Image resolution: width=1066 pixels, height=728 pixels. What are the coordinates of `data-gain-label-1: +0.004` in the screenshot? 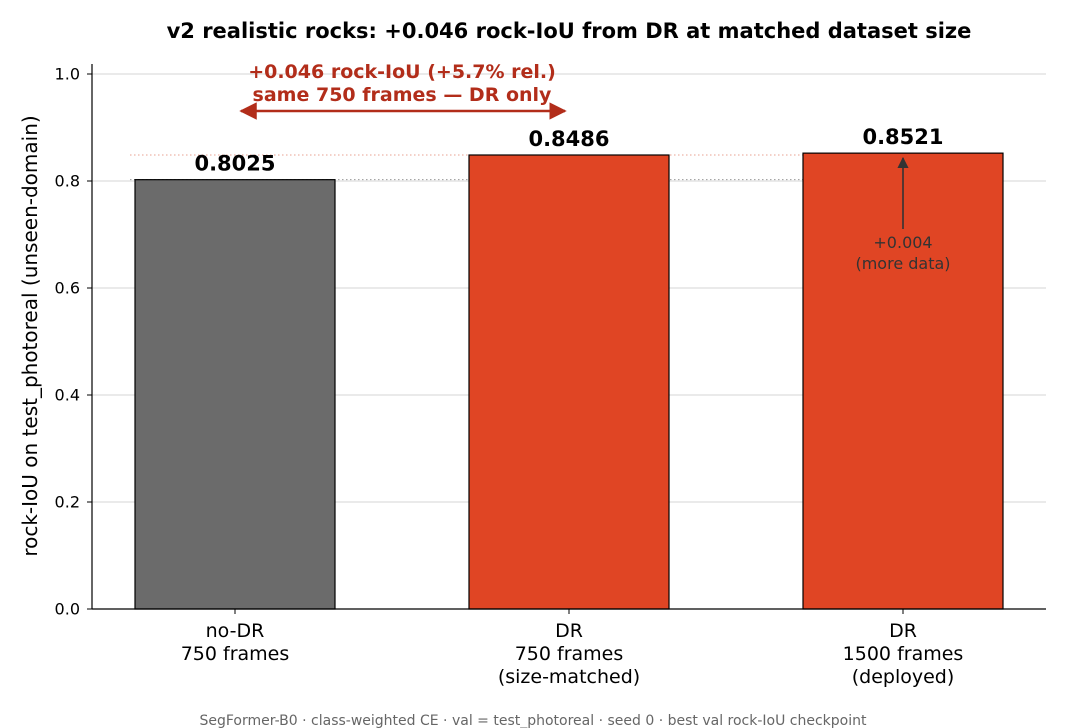 It's located at (902, 242).